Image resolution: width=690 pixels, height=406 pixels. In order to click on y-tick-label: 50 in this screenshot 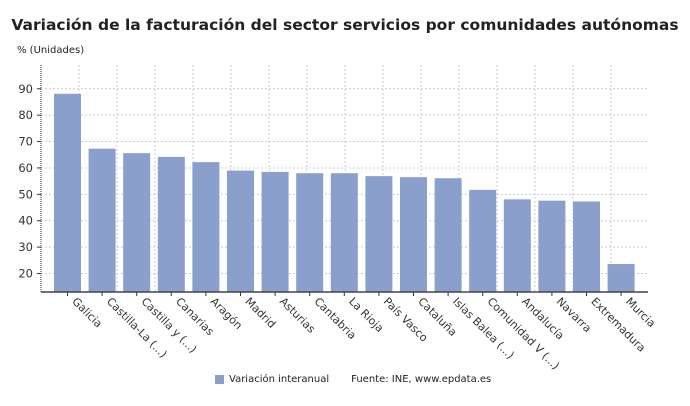, I will do `click(25, 194)`.